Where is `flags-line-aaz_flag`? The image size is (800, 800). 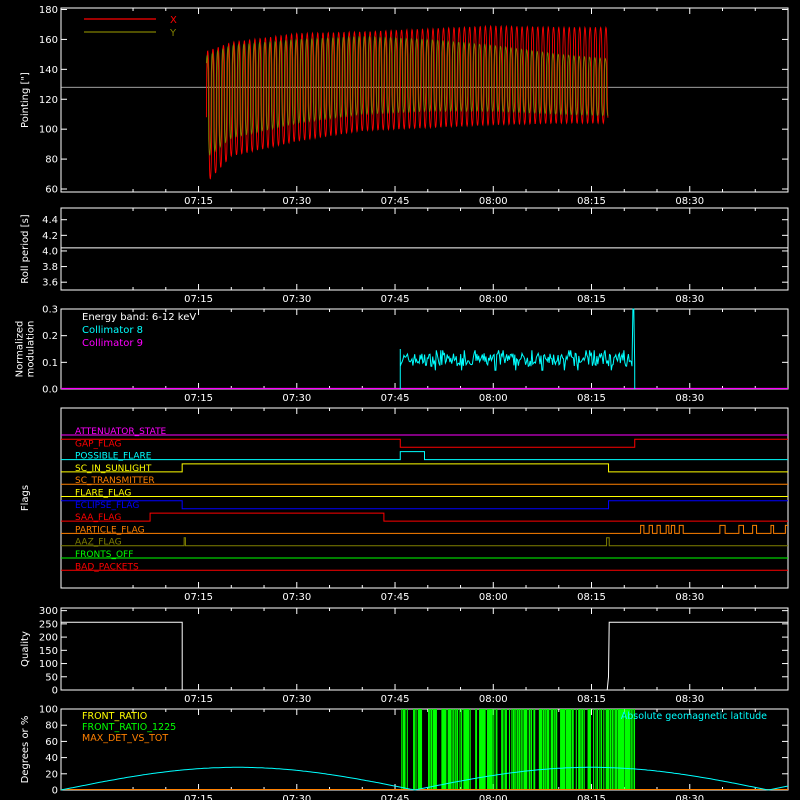
flags-line-aaz_flag is located at coordinates (424, 542).